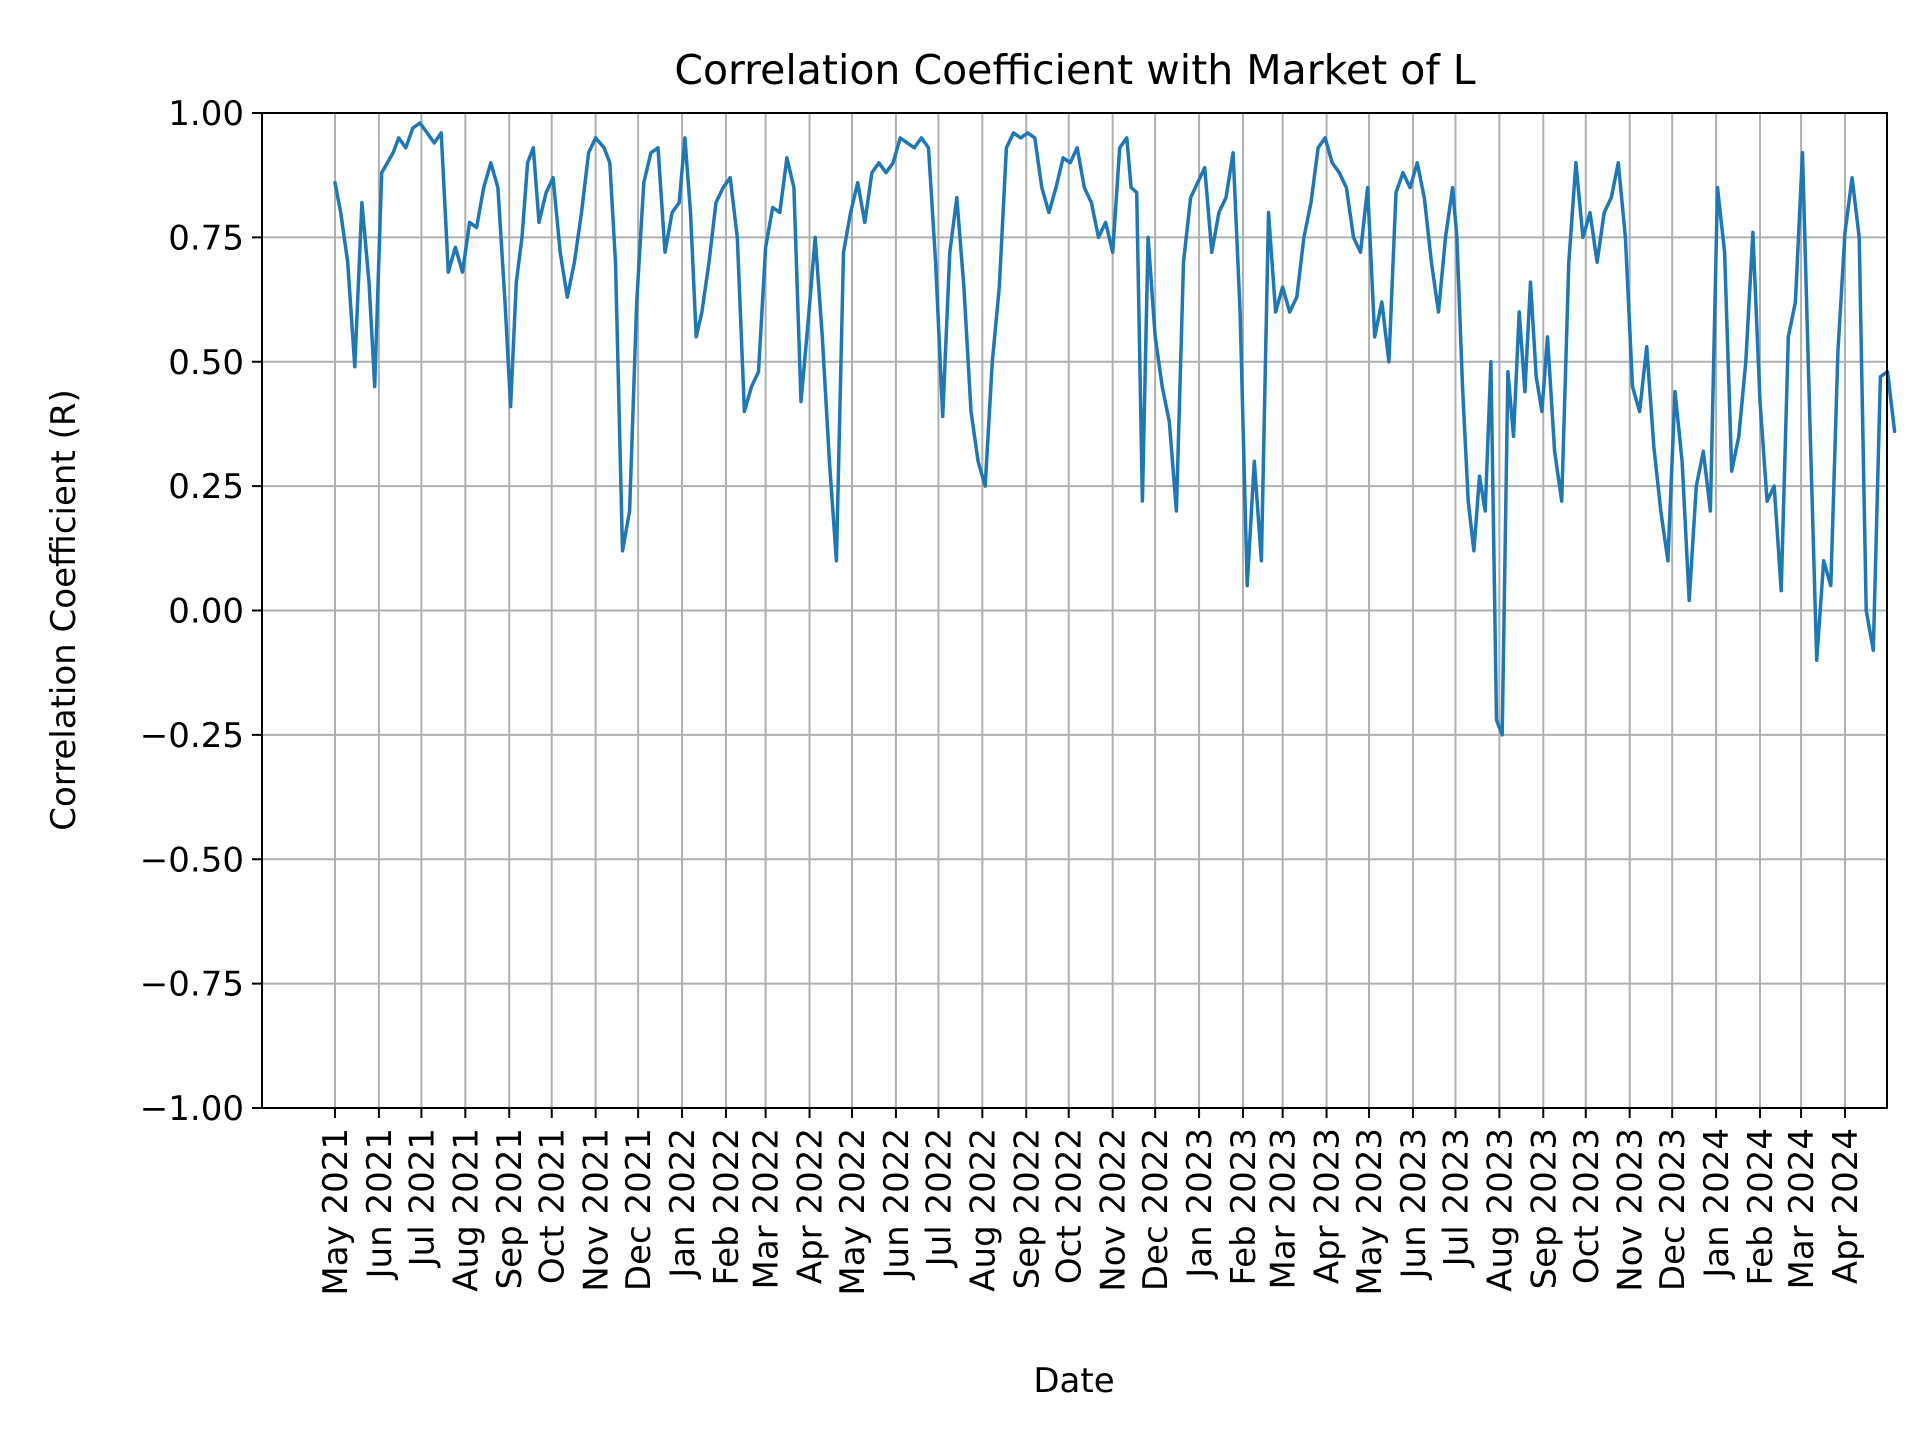 This screenshot has width=1920, height=1440. I want to click on x-tick-label: Nov 2021, so click(597, 1210).